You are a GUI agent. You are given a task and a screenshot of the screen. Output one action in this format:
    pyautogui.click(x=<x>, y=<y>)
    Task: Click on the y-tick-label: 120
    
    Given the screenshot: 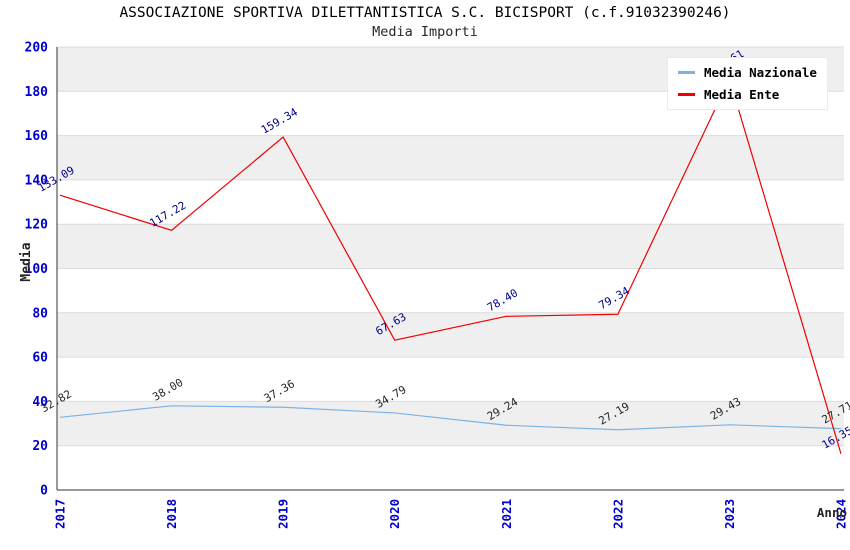 What is the action you would take?
    pyautogui.click(x=37, y=225)
    